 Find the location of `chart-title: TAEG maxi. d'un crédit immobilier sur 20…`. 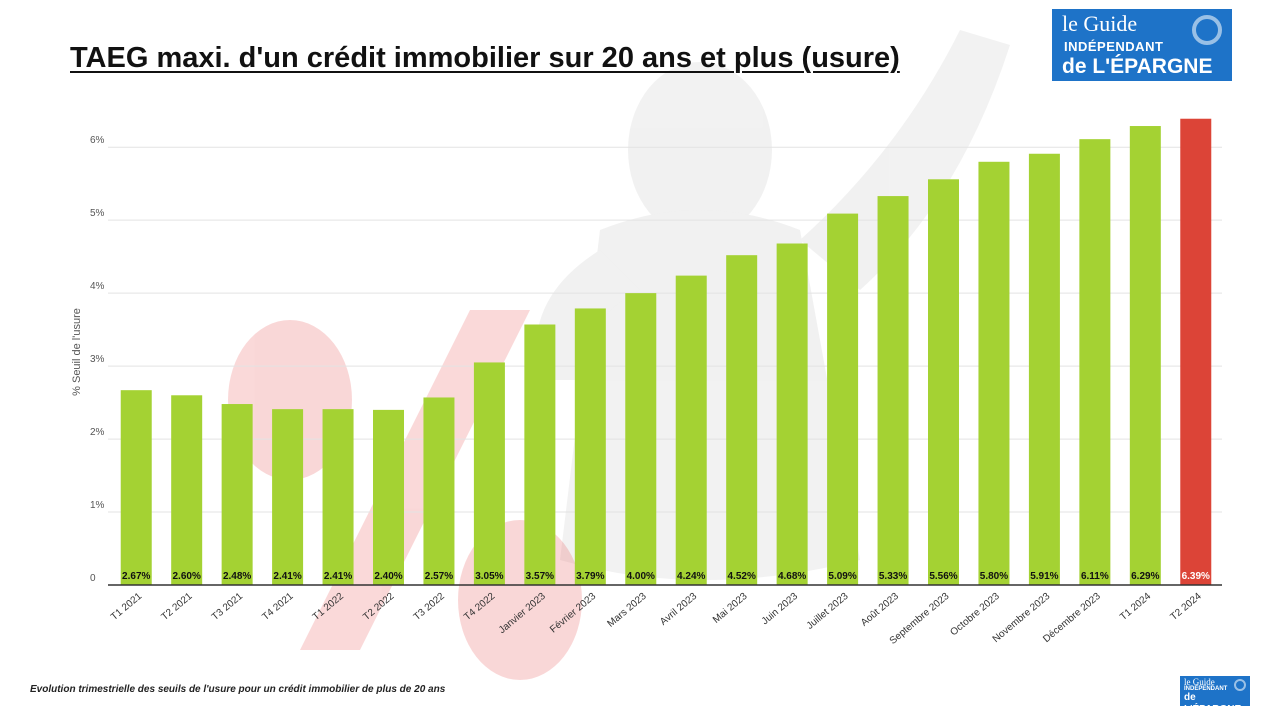

chart-title: TAEG maxi. d'un crédit immobilier sur 20… is located at coordinates (485, 58).